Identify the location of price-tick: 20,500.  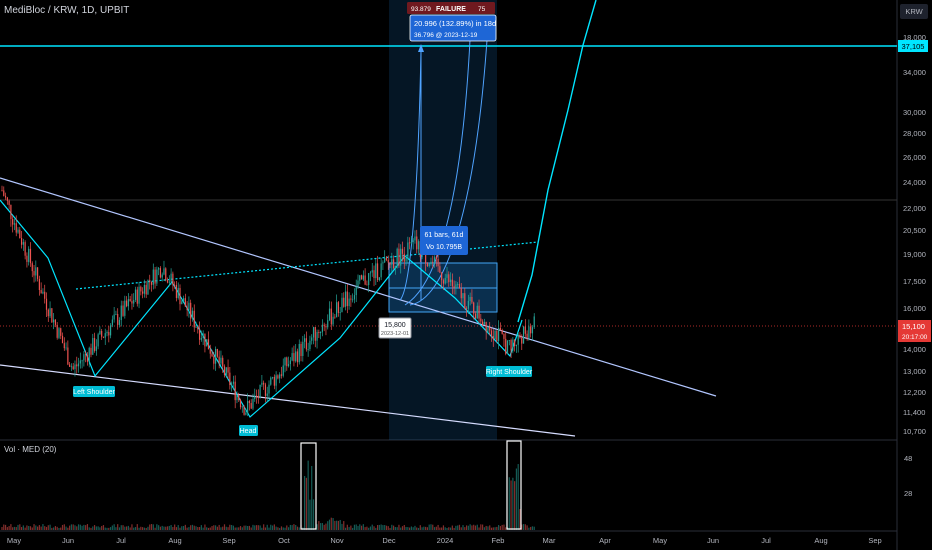
(914, 230).